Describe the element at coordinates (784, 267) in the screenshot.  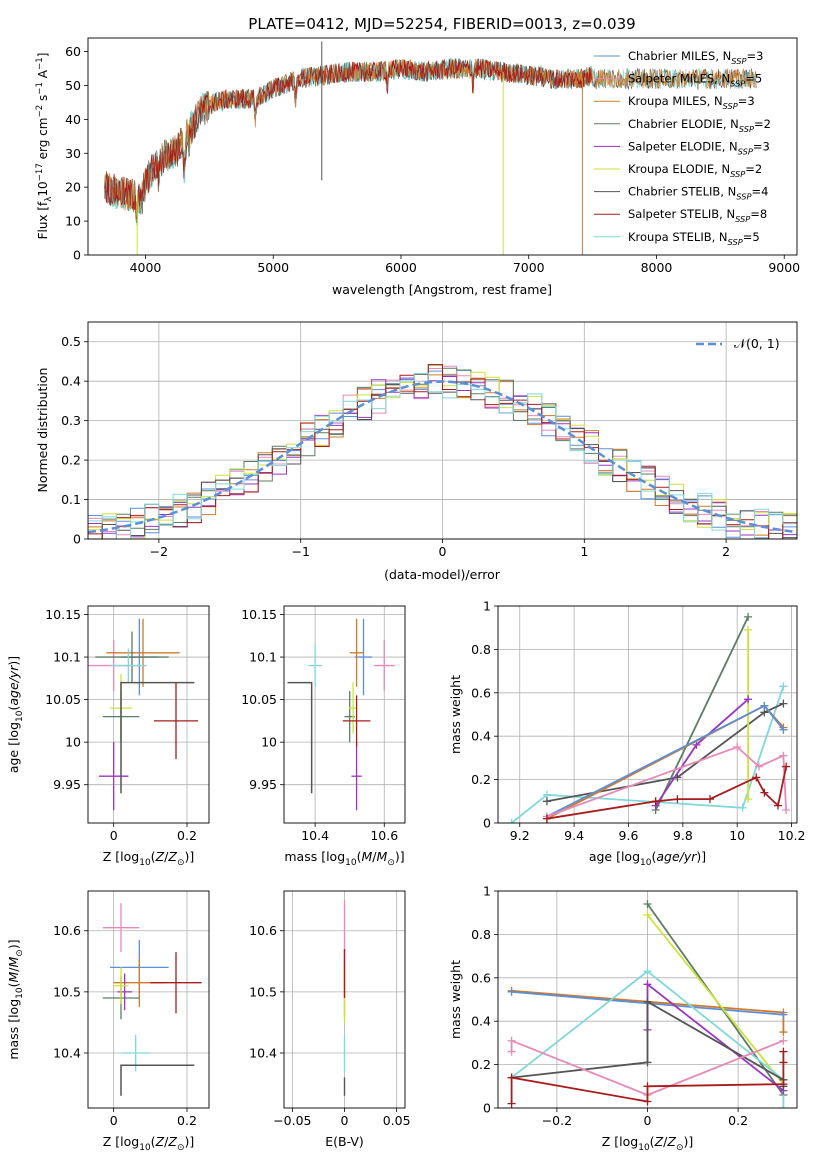
I see `x-tick-label: 9000` at that location.